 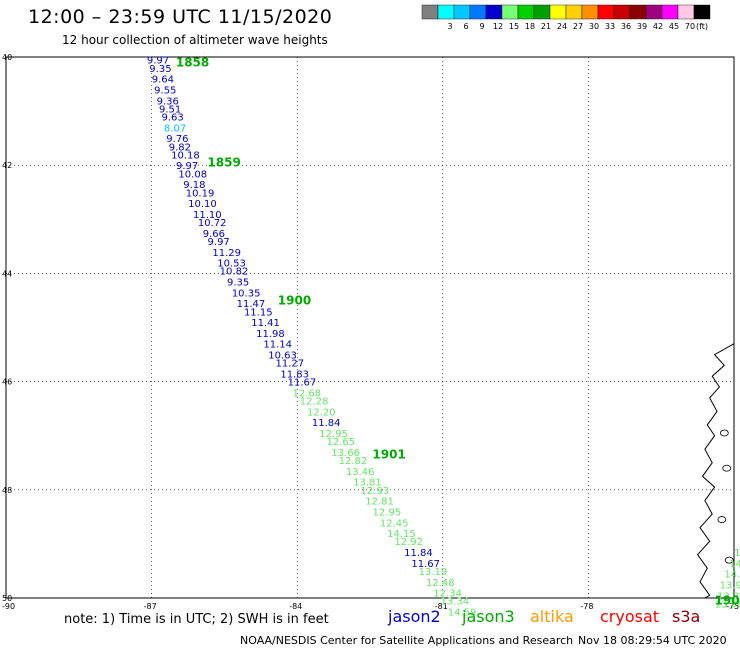 I want to click on swh-value: 13.81, so click(x=367, y=483).